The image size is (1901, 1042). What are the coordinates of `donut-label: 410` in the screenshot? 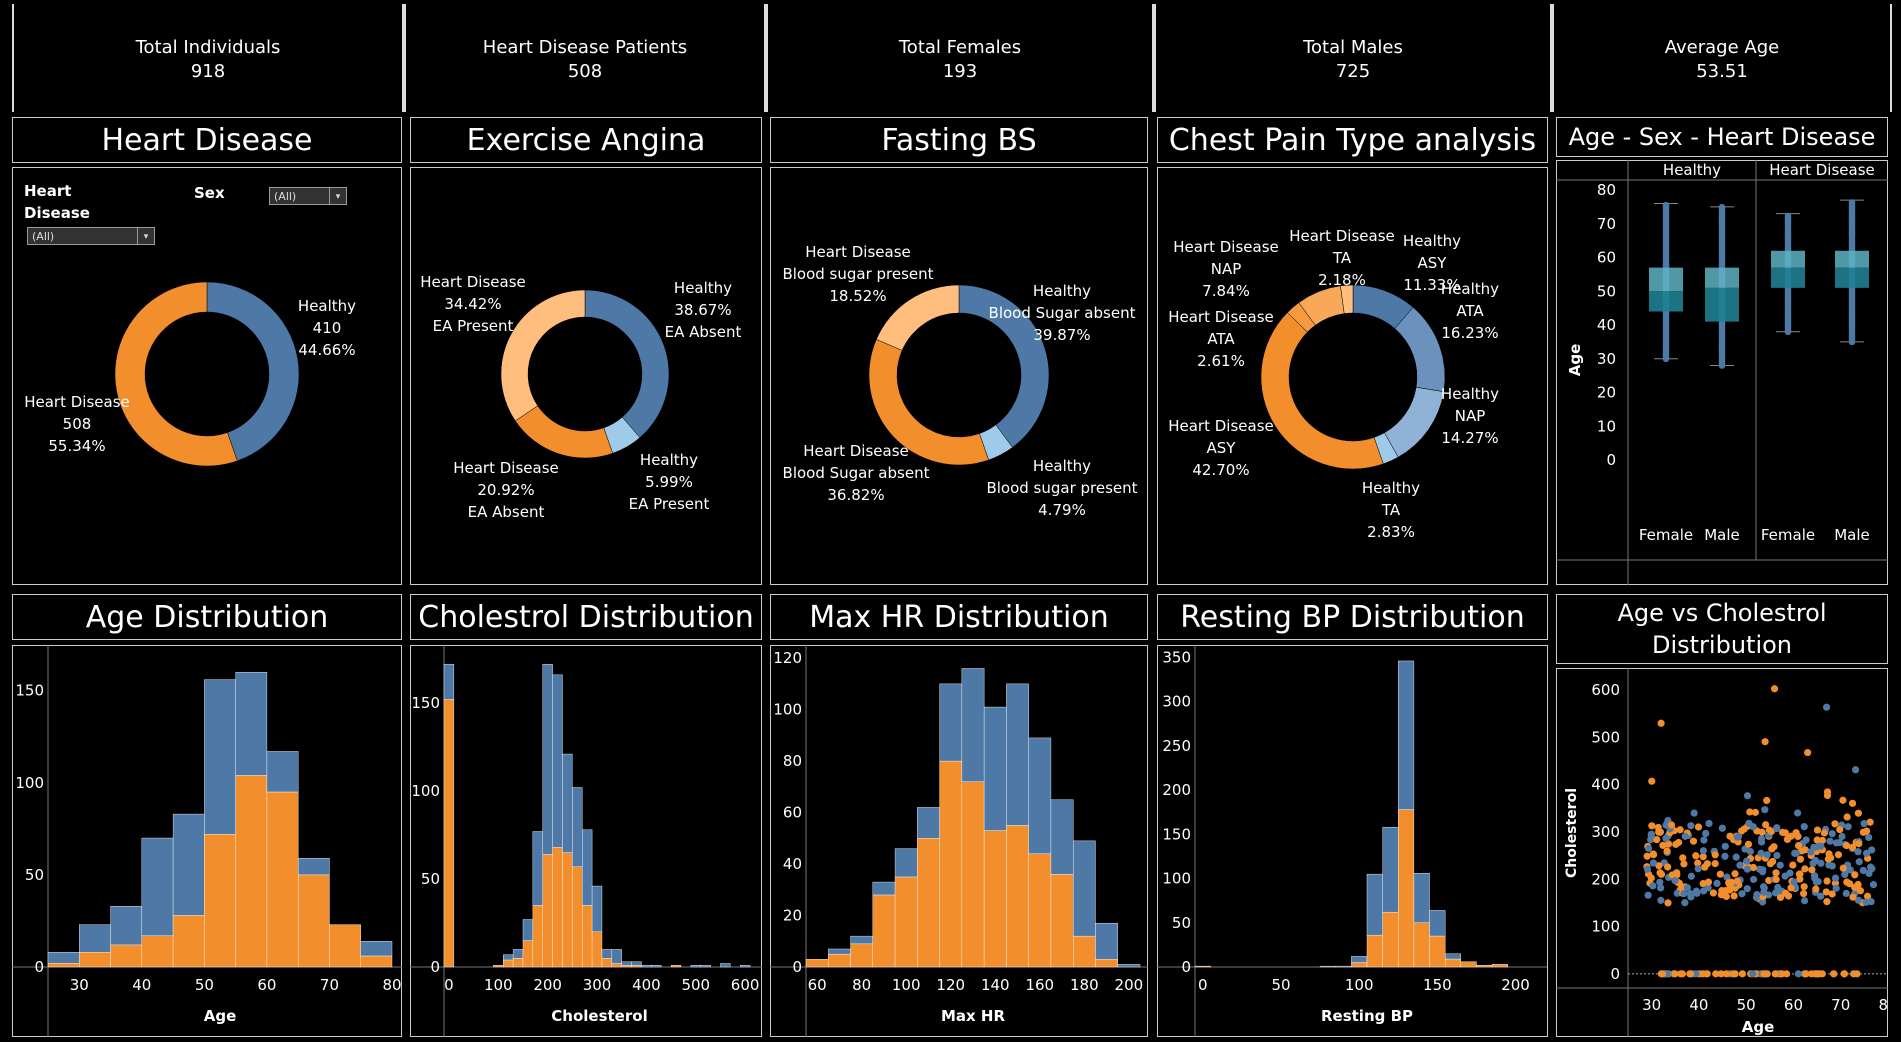 It's located at (327, 328).